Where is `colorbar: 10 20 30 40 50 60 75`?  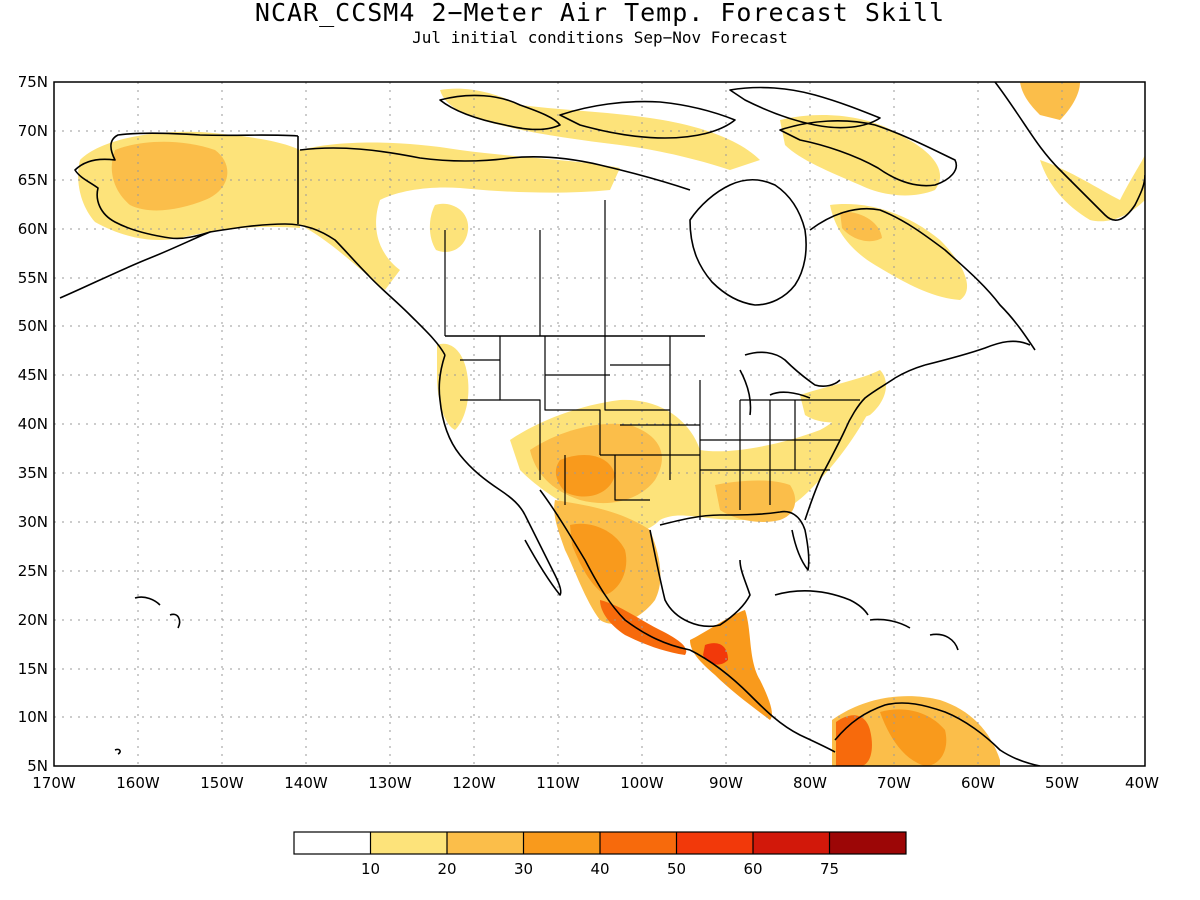
colorbar: 10 20 30 40 50 60 75 is located at coordinates (600, 854).